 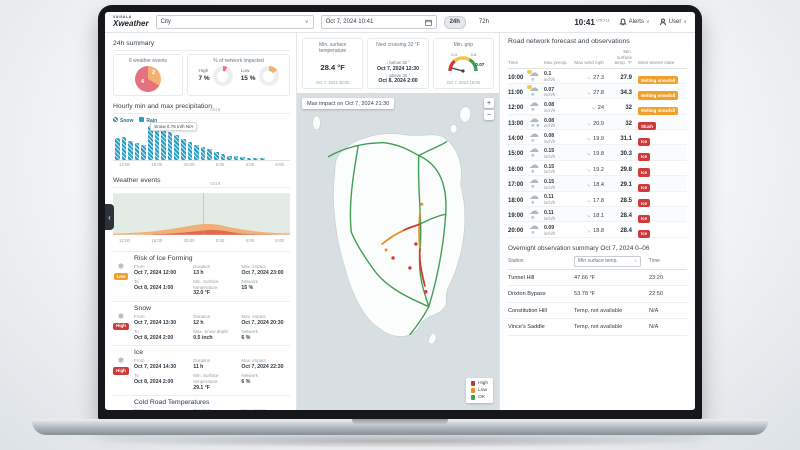 I want to click on station-obs-time: 23:20, so click(x=656, y=277).